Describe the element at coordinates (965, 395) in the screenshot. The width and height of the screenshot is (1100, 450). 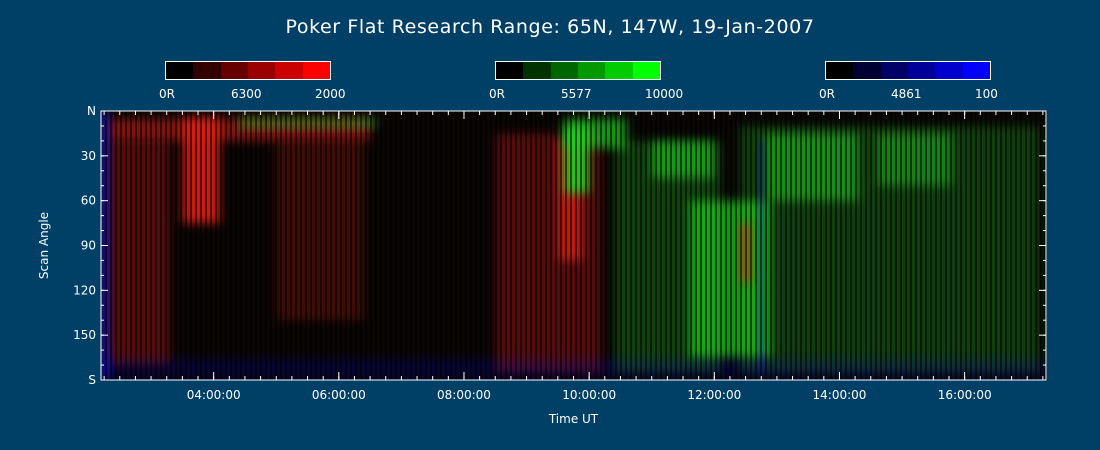
I see `x-tick-label: 16:00:00` at that location.